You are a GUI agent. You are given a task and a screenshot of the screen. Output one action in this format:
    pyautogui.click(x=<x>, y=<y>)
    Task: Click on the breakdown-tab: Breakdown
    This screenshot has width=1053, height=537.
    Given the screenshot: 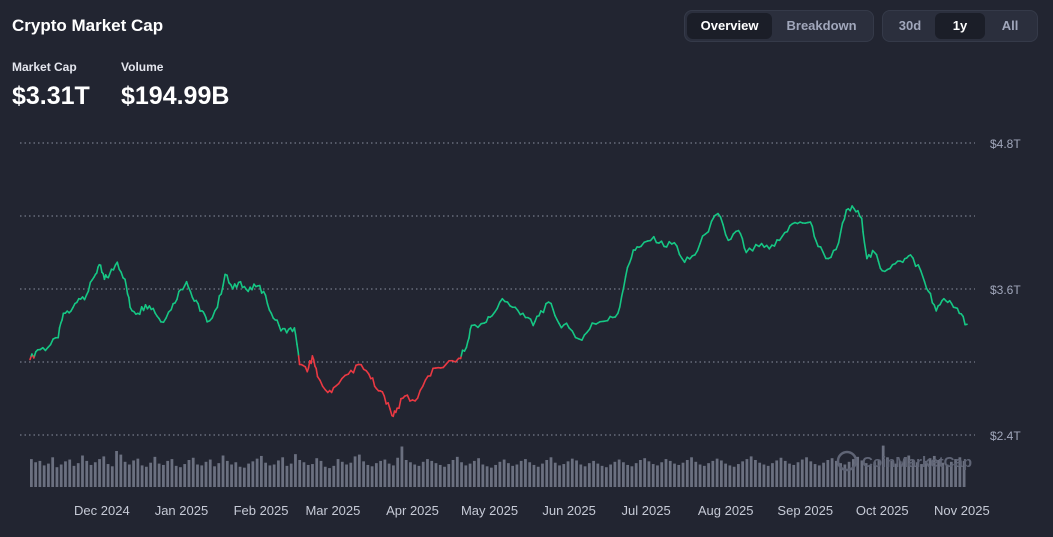 What is the action you would take?
    pyautogui.click(x=821, y=25)
    